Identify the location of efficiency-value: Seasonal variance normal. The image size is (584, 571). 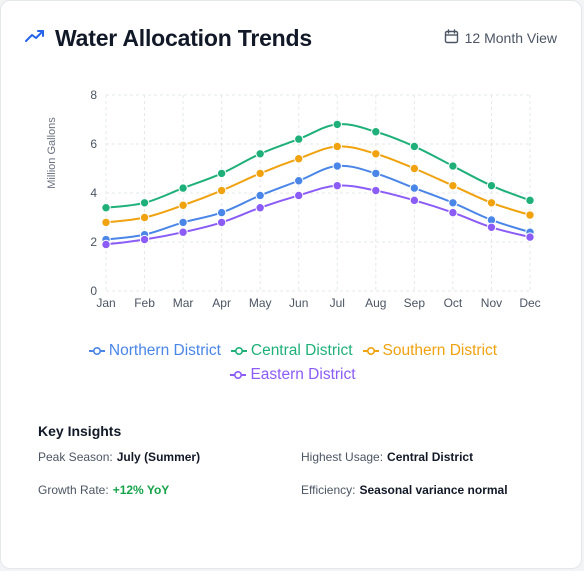
(433, 490).